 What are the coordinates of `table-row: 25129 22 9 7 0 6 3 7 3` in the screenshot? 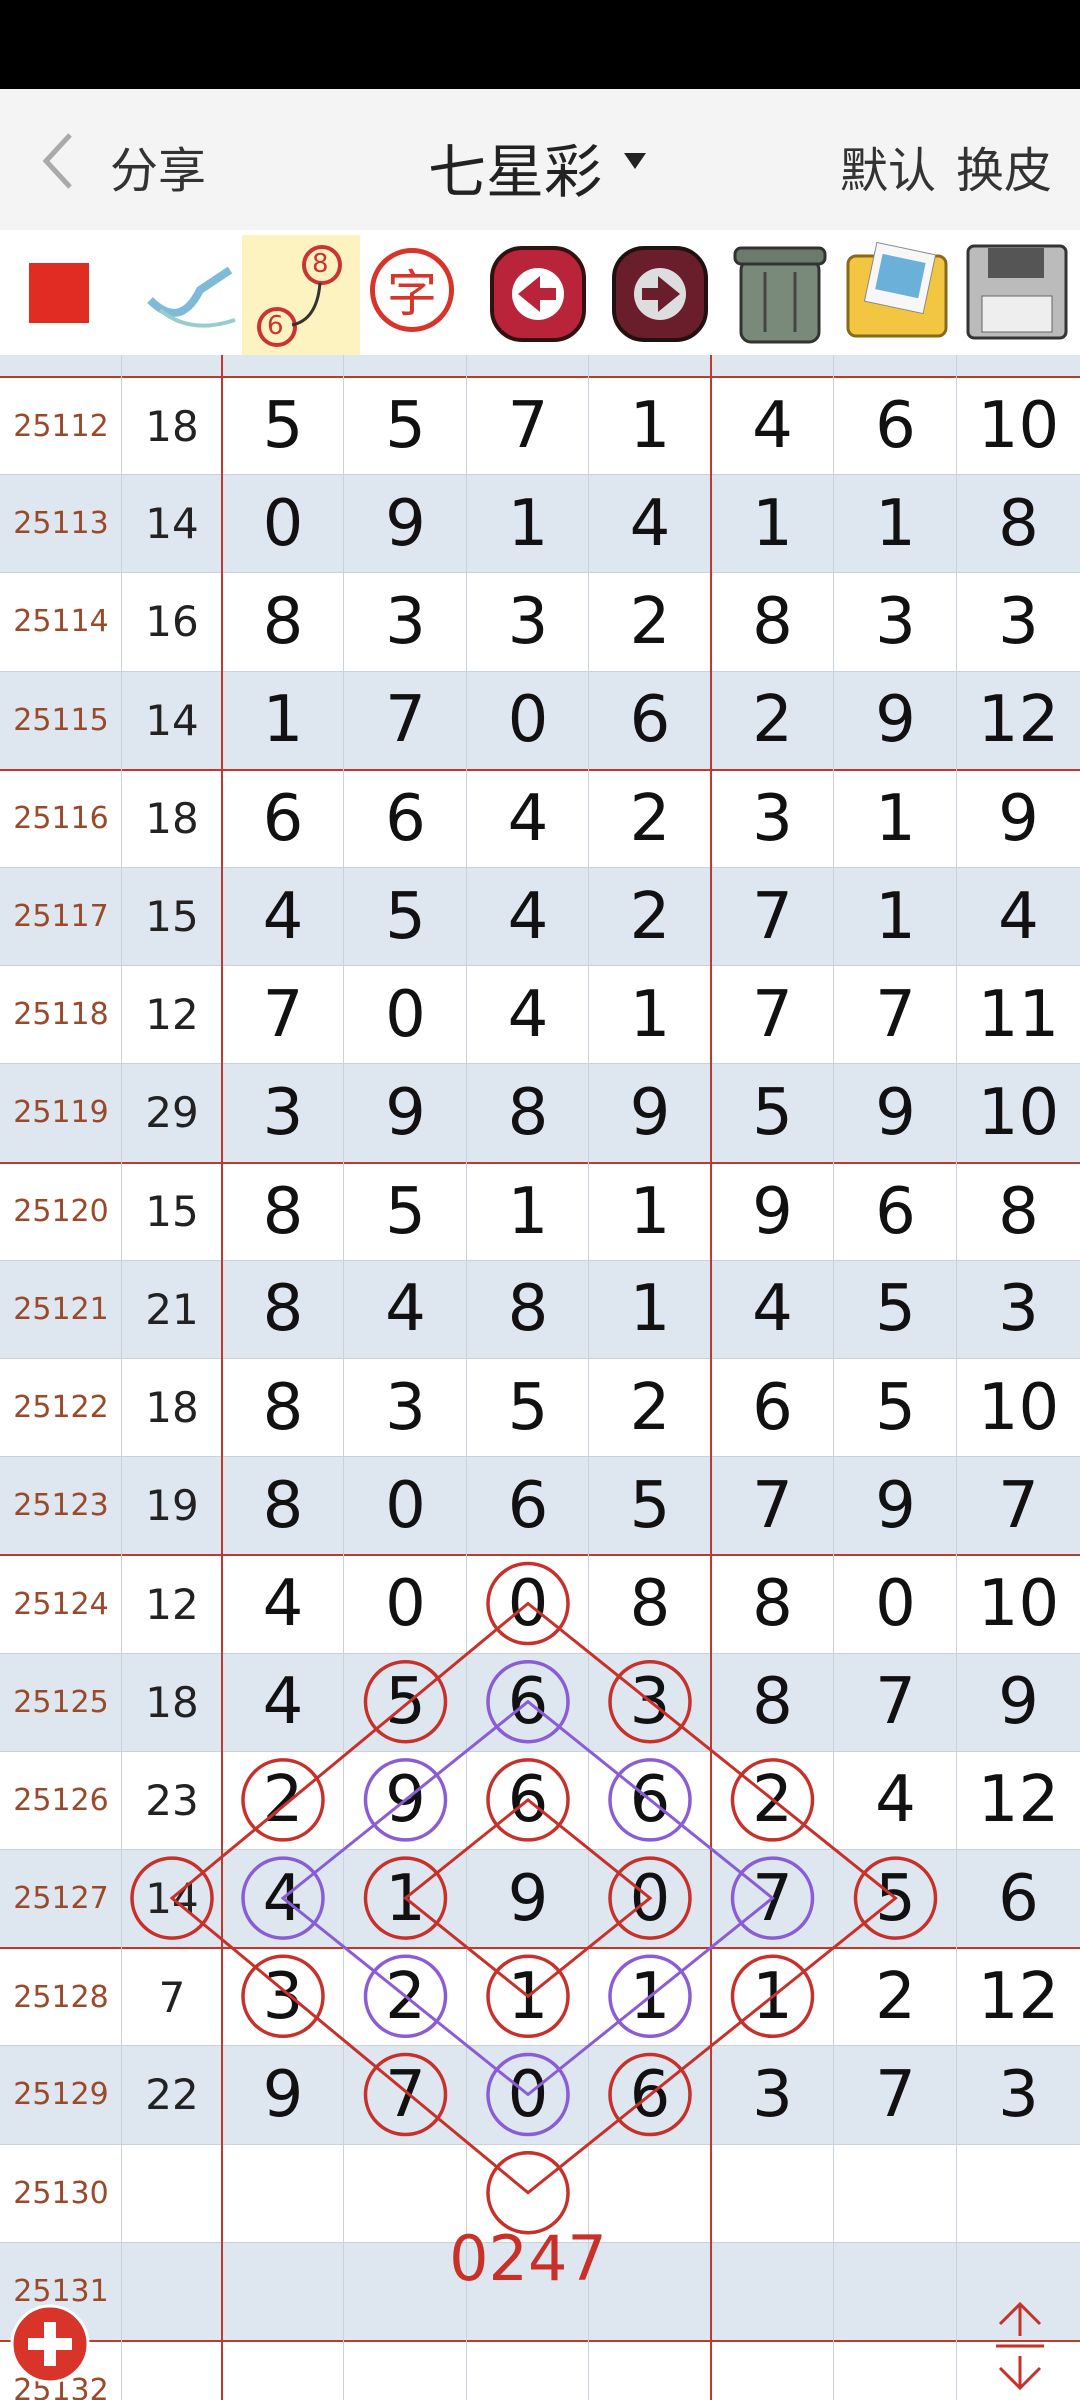 It's located at (540, 2094).